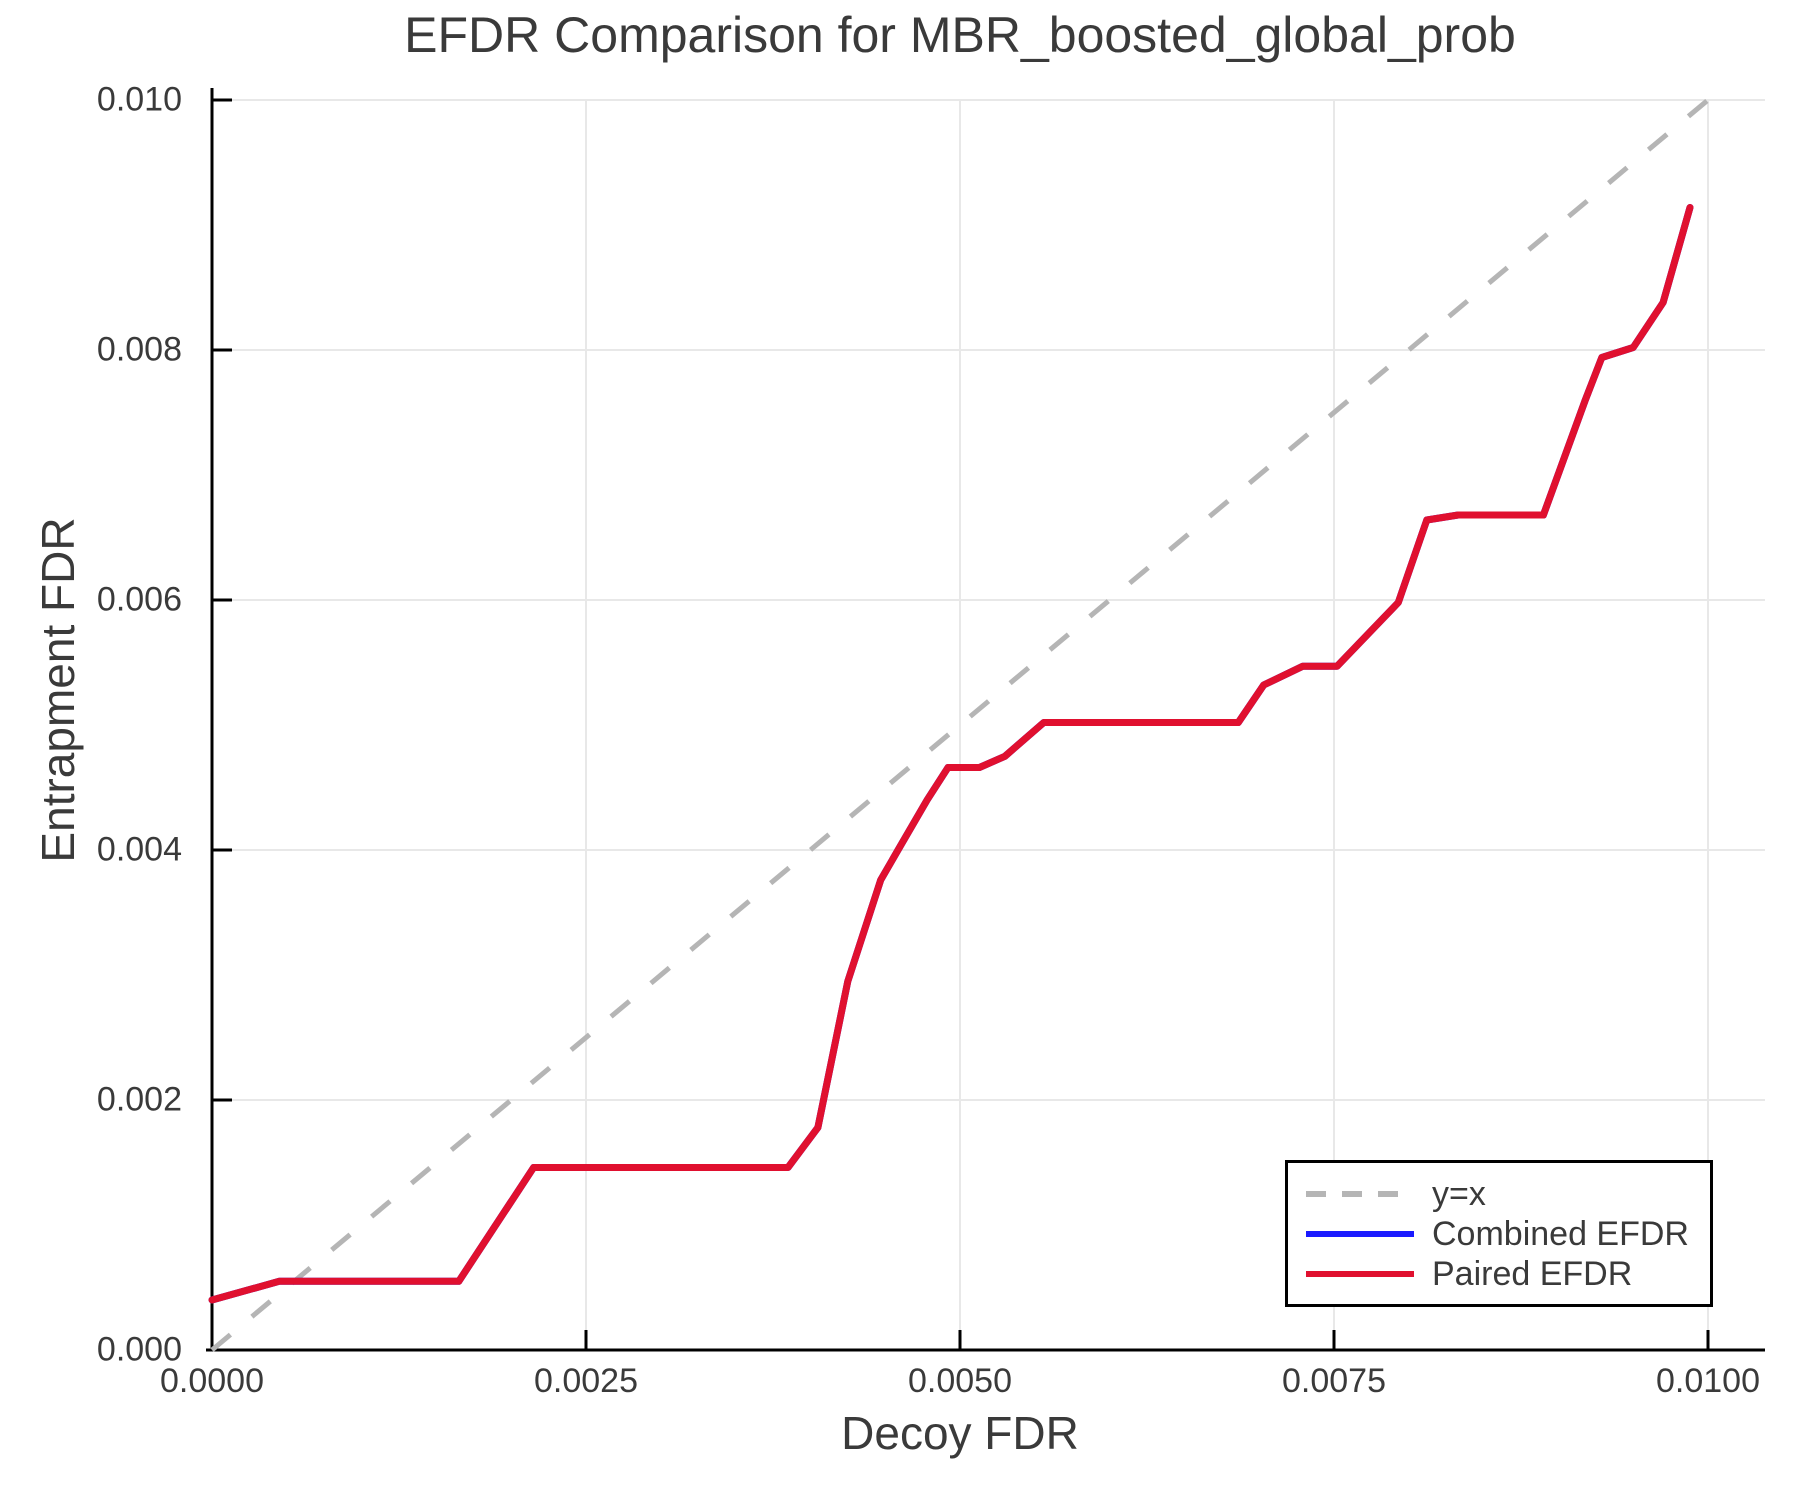 The width and height of the screenshot is (1800, 1500). I want to click on x-axis-label: Decoy FDR, so click(960, 1433).